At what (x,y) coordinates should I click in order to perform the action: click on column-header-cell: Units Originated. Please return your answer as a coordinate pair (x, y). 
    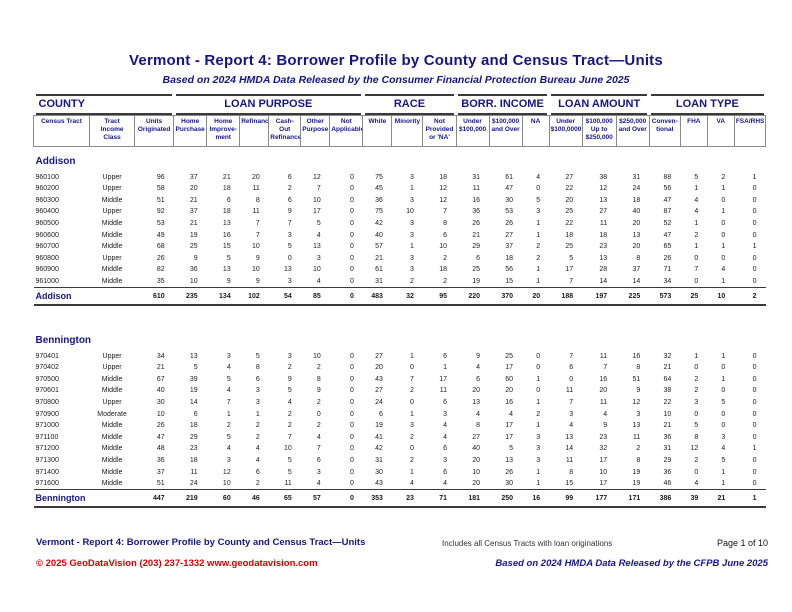
    Looking at the image, I should click on (154, 131).